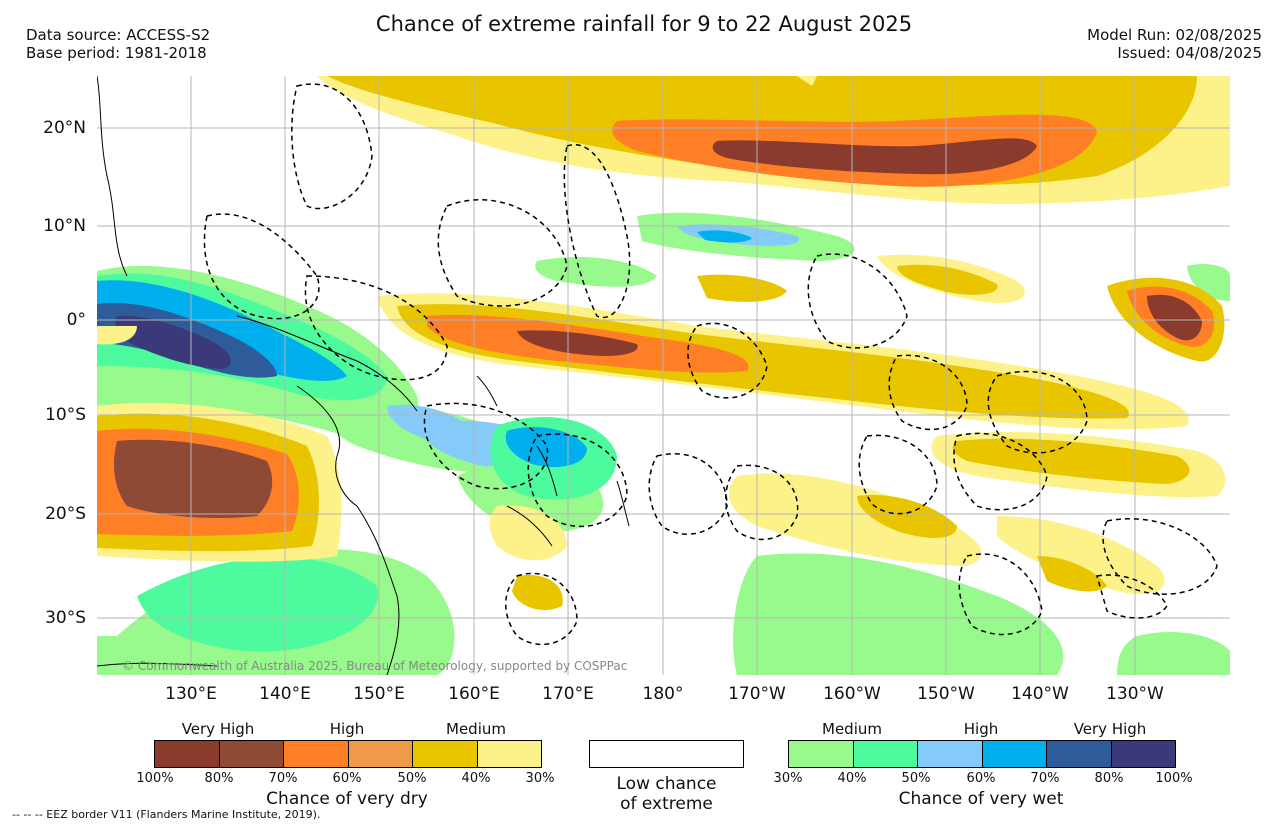 The width and height of the screenshot is (1288, 827). I want to click on dry-tick: 30%, so click(540, 778).